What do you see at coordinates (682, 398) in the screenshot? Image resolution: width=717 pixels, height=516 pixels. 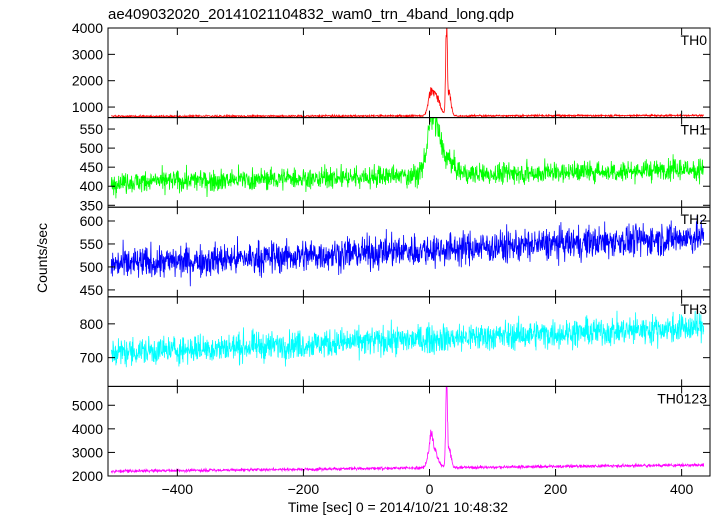 I see `panel-label: TH0123` at bounding box center [682, 398].